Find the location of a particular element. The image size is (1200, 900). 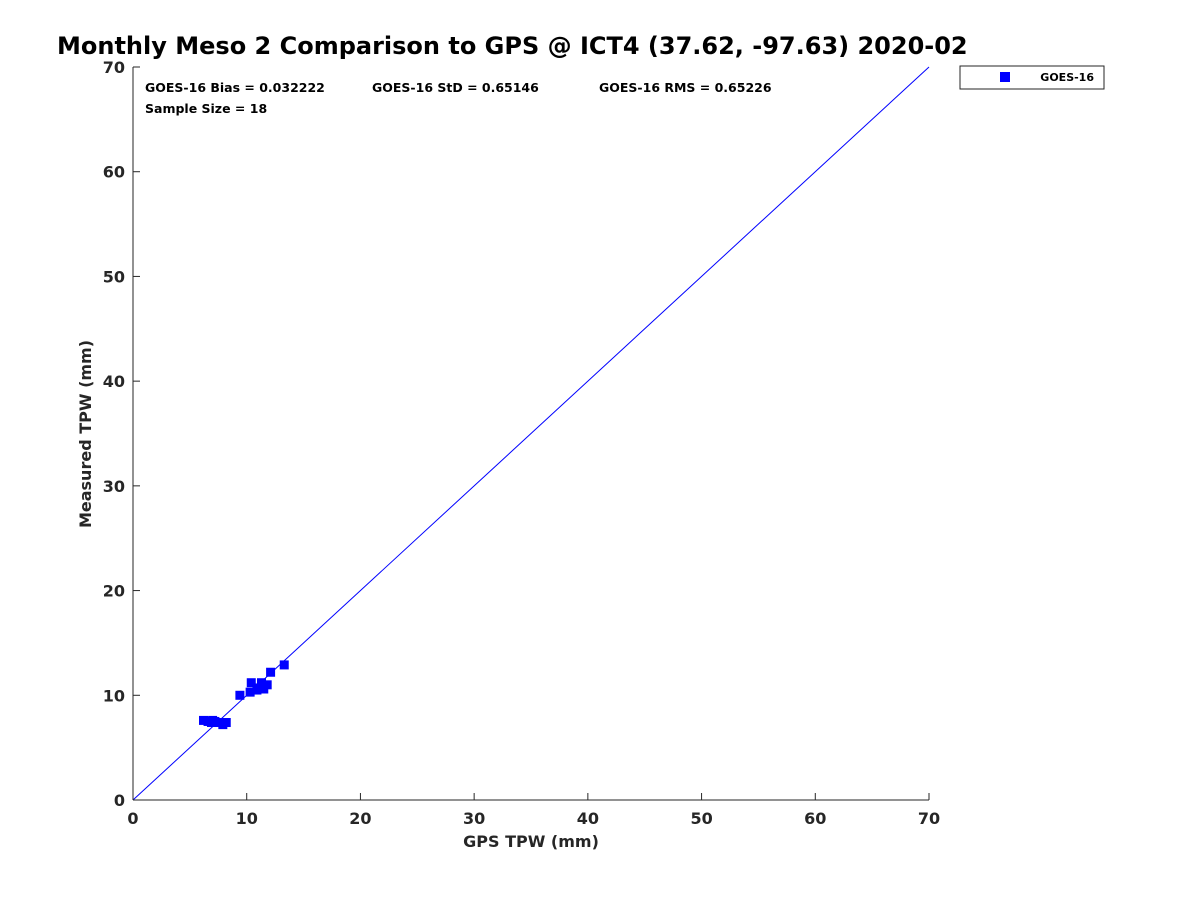

legend-box is located at coordinates (1032, 77).